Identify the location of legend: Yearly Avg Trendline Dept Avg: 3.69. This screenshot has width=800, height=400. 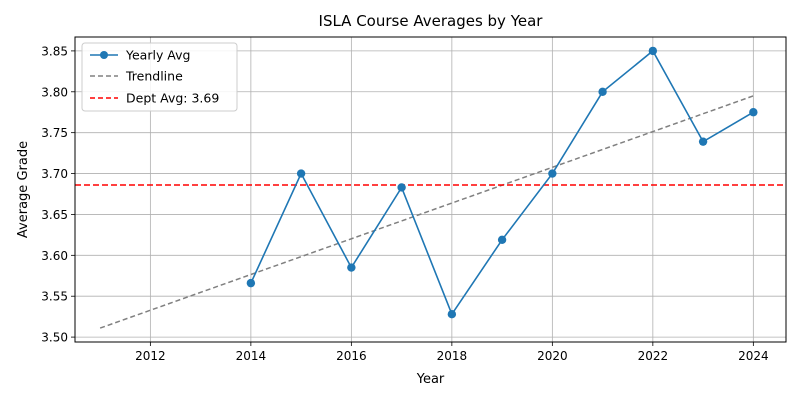
(159, 77).